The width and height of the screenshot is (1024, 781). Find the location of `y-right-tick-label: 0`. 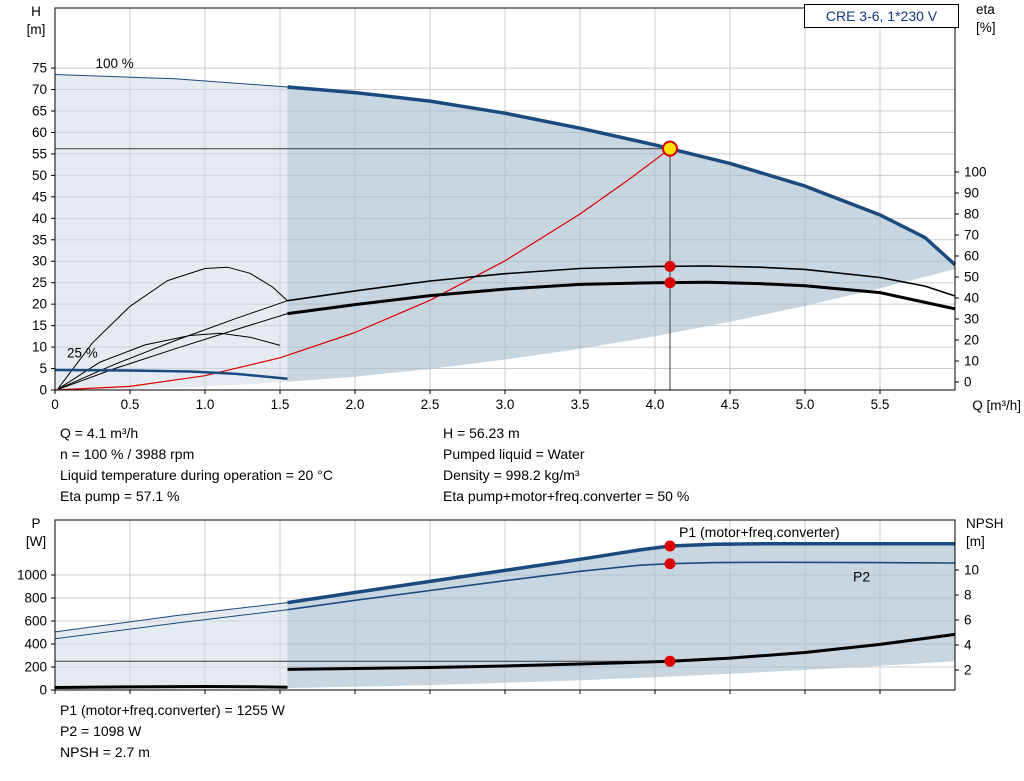

y-right-tick-label: 0 is located at coordinates (968, 382).